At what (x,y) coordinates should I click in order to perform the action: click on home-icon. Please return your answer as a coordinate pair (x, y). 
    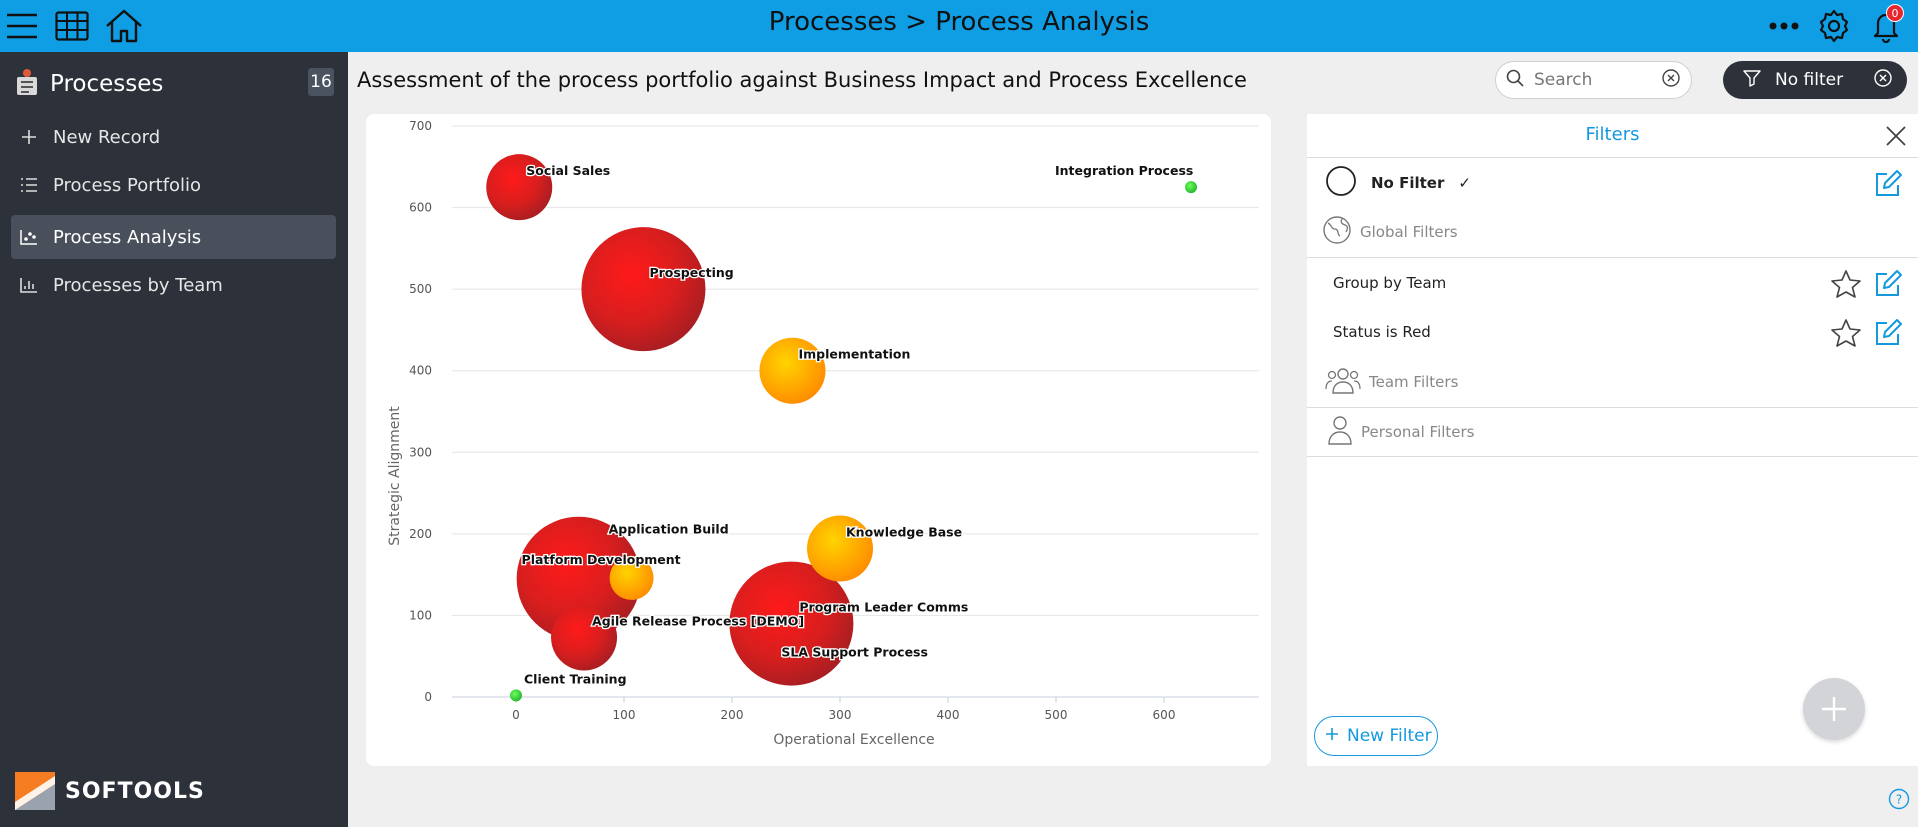
    Looking at the image, I should click on (124, 26).